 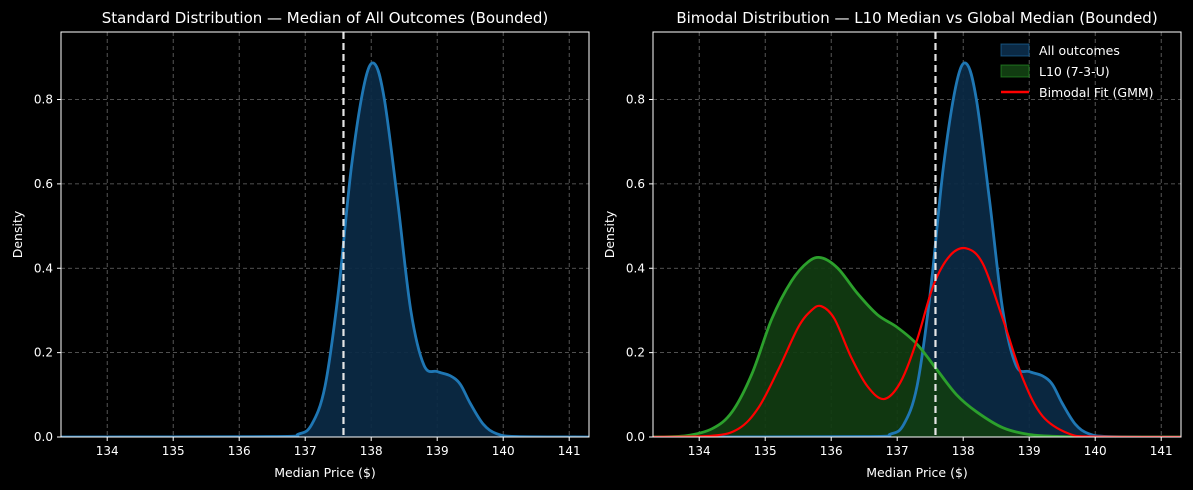 I want to click on legend-label-2: Bimodal Fit (GMM), so click(x=1096, y=92).